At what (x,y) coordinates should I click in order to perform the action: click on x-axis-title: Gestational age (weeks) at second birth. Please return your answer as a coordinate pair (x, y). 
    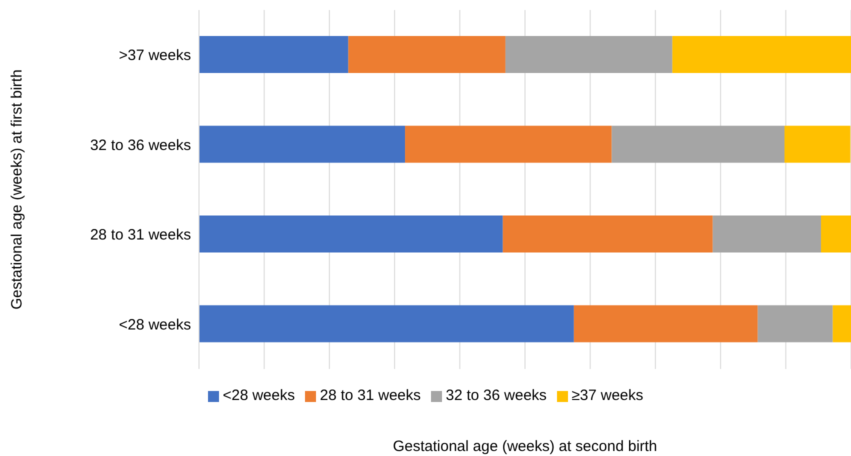
    Looking at the image, I should click on (525, 446).